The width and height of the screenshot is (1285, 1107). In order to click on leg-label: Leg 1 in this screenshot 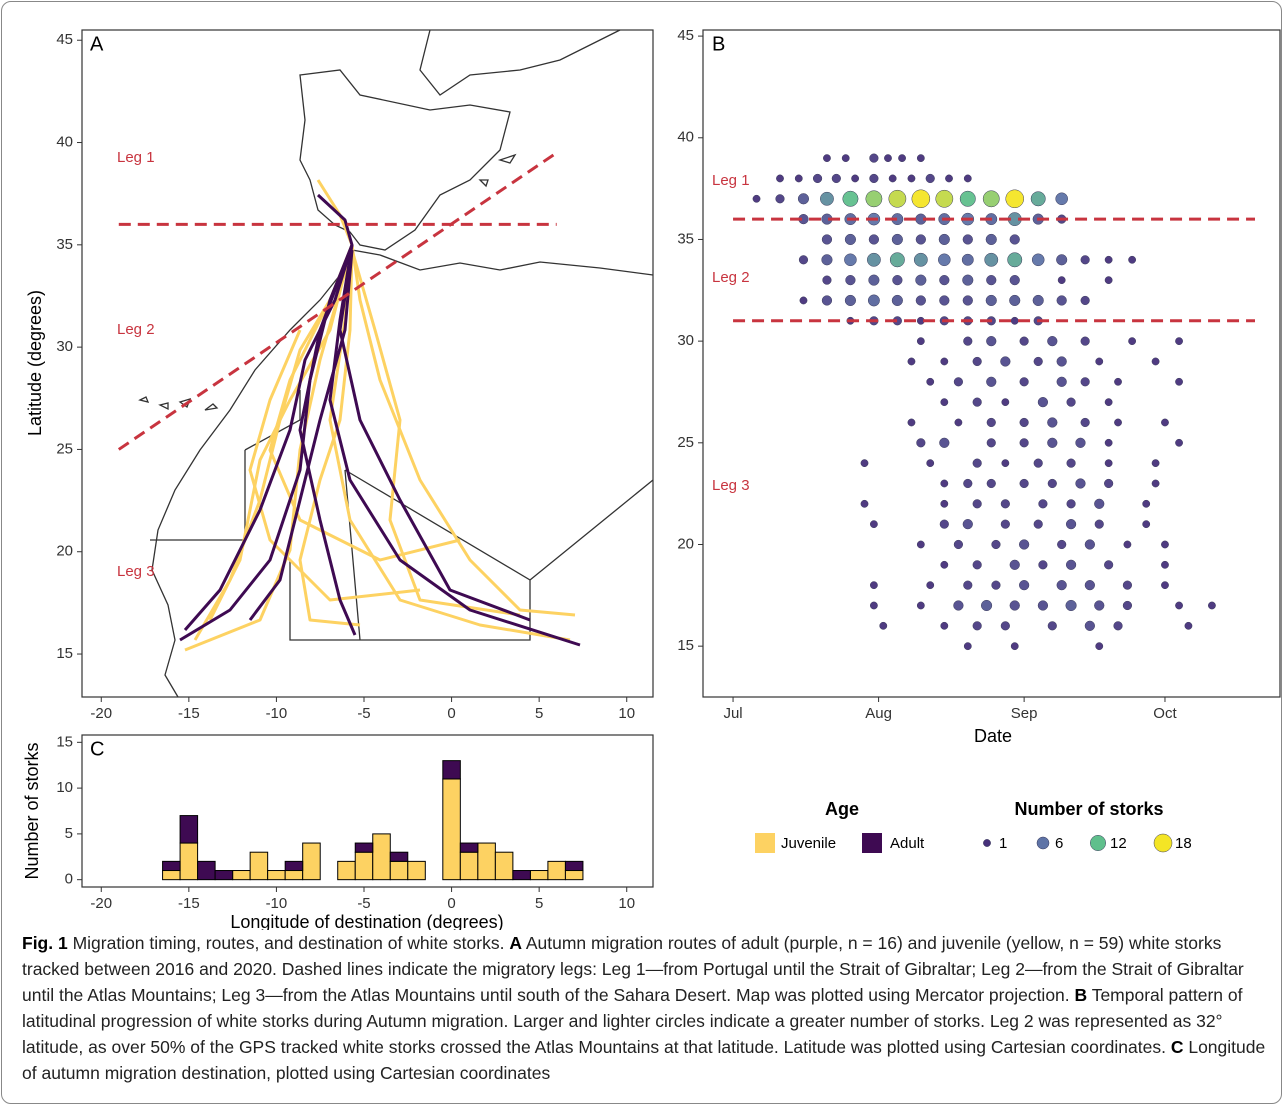, I will do `click(731, 180)`.